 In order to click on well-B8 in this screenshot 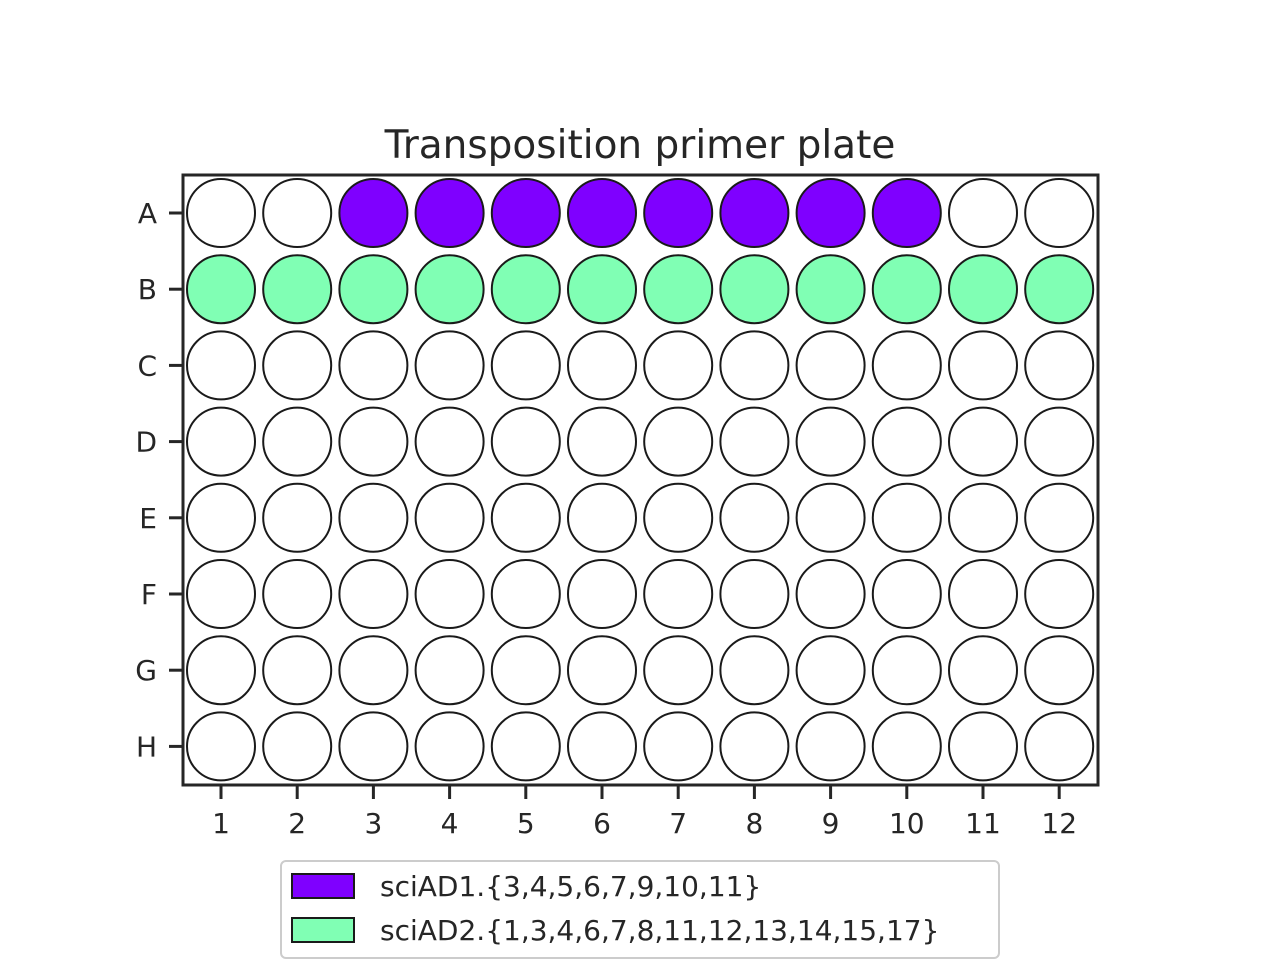, I will do `click(754, 289)`.